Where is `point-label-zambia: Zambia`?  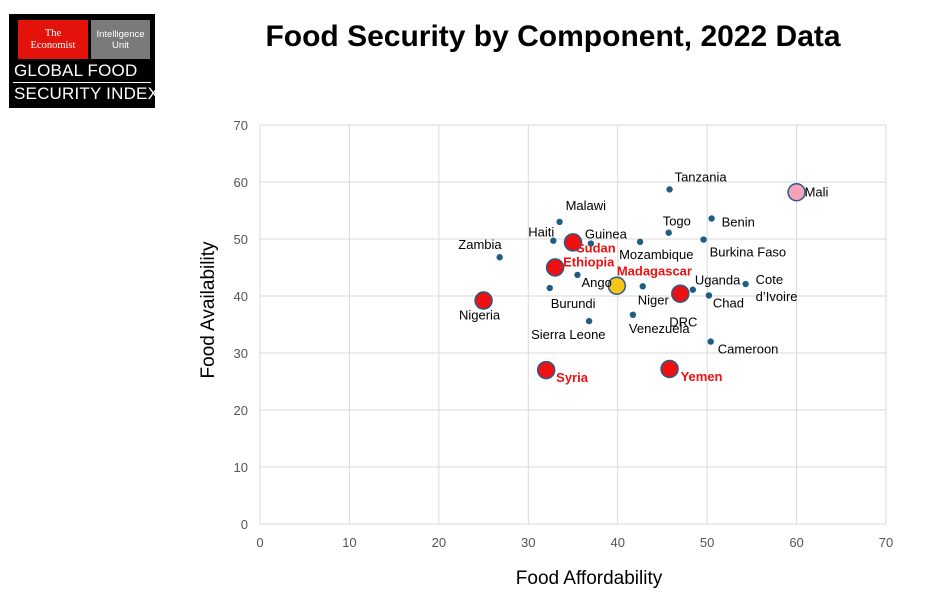 point-label-zambia: Zambia is located at coordinates (480, 244).